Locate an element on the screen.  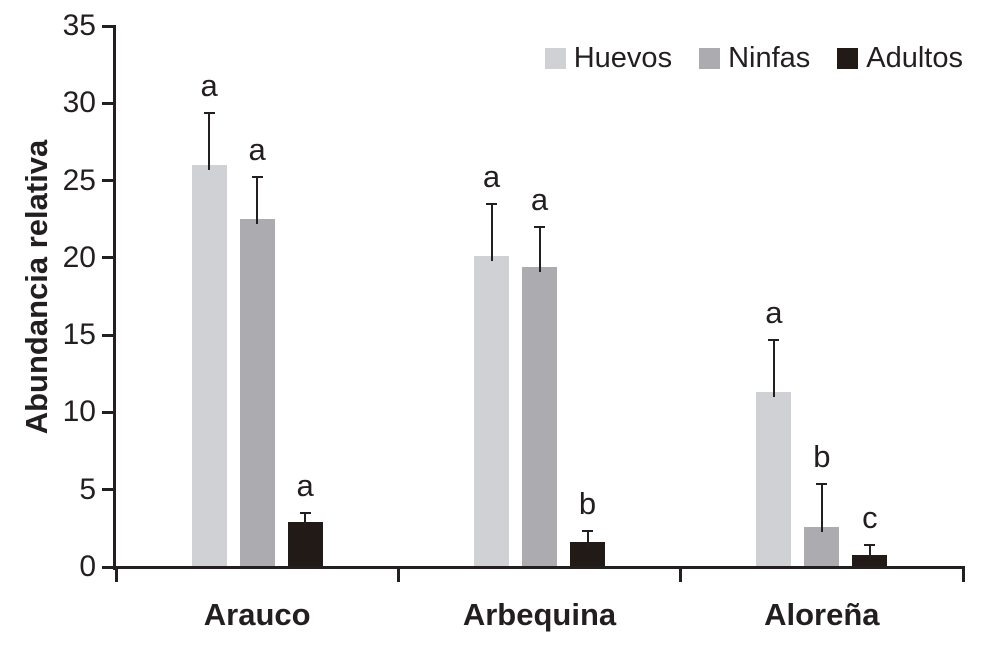
chart-legend: Huevos Ninfas Adultos is located at coordinates (753, 58).